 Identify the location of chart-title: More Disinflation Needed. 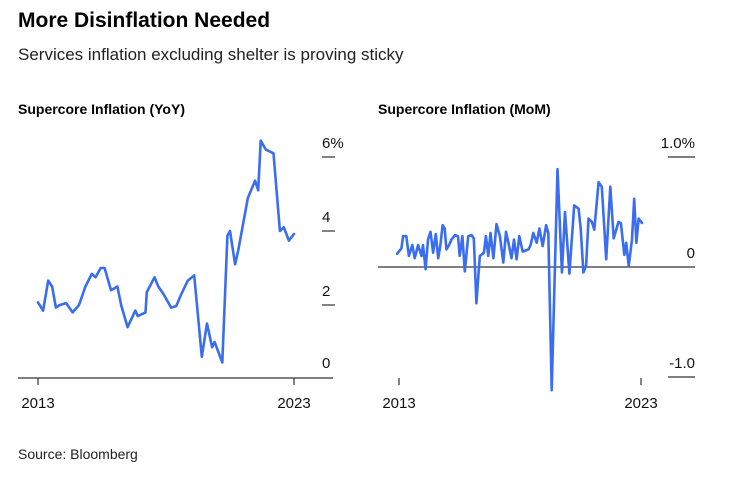
(144, 20).